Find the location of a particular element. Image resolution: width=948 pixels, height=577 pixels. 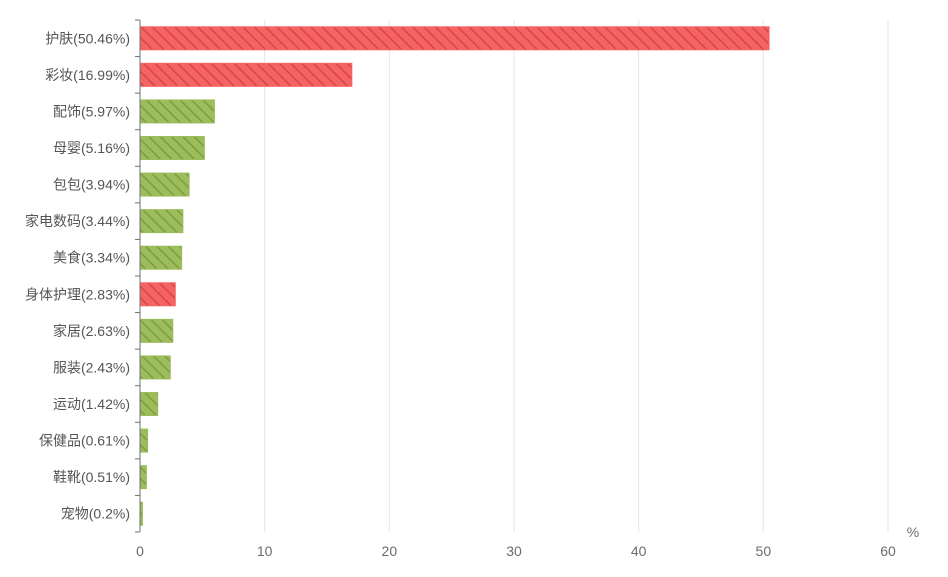

category-label: 宠物(0.2%) is located at coordinates (95, 514).